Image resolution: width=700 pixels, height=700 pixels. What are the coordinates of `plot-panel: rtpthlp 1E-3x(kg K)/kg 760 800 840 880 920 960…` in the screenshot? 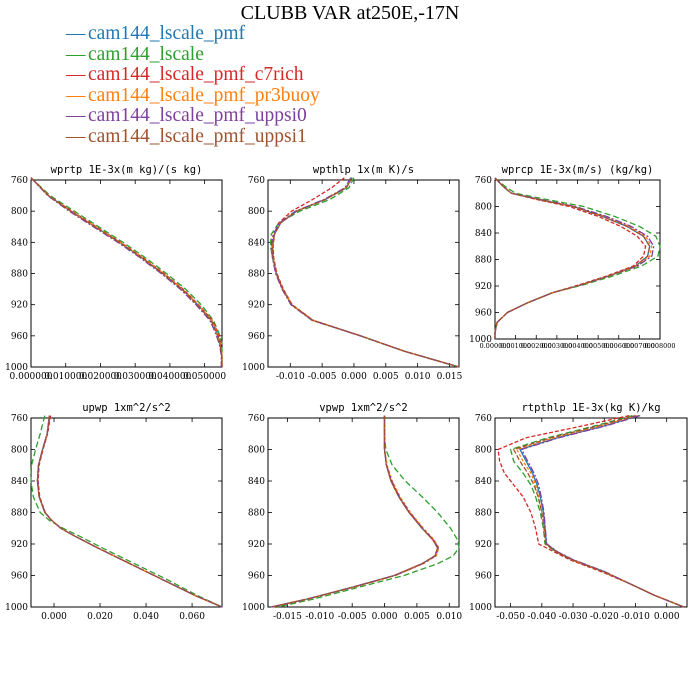 It's located at (578, 512).